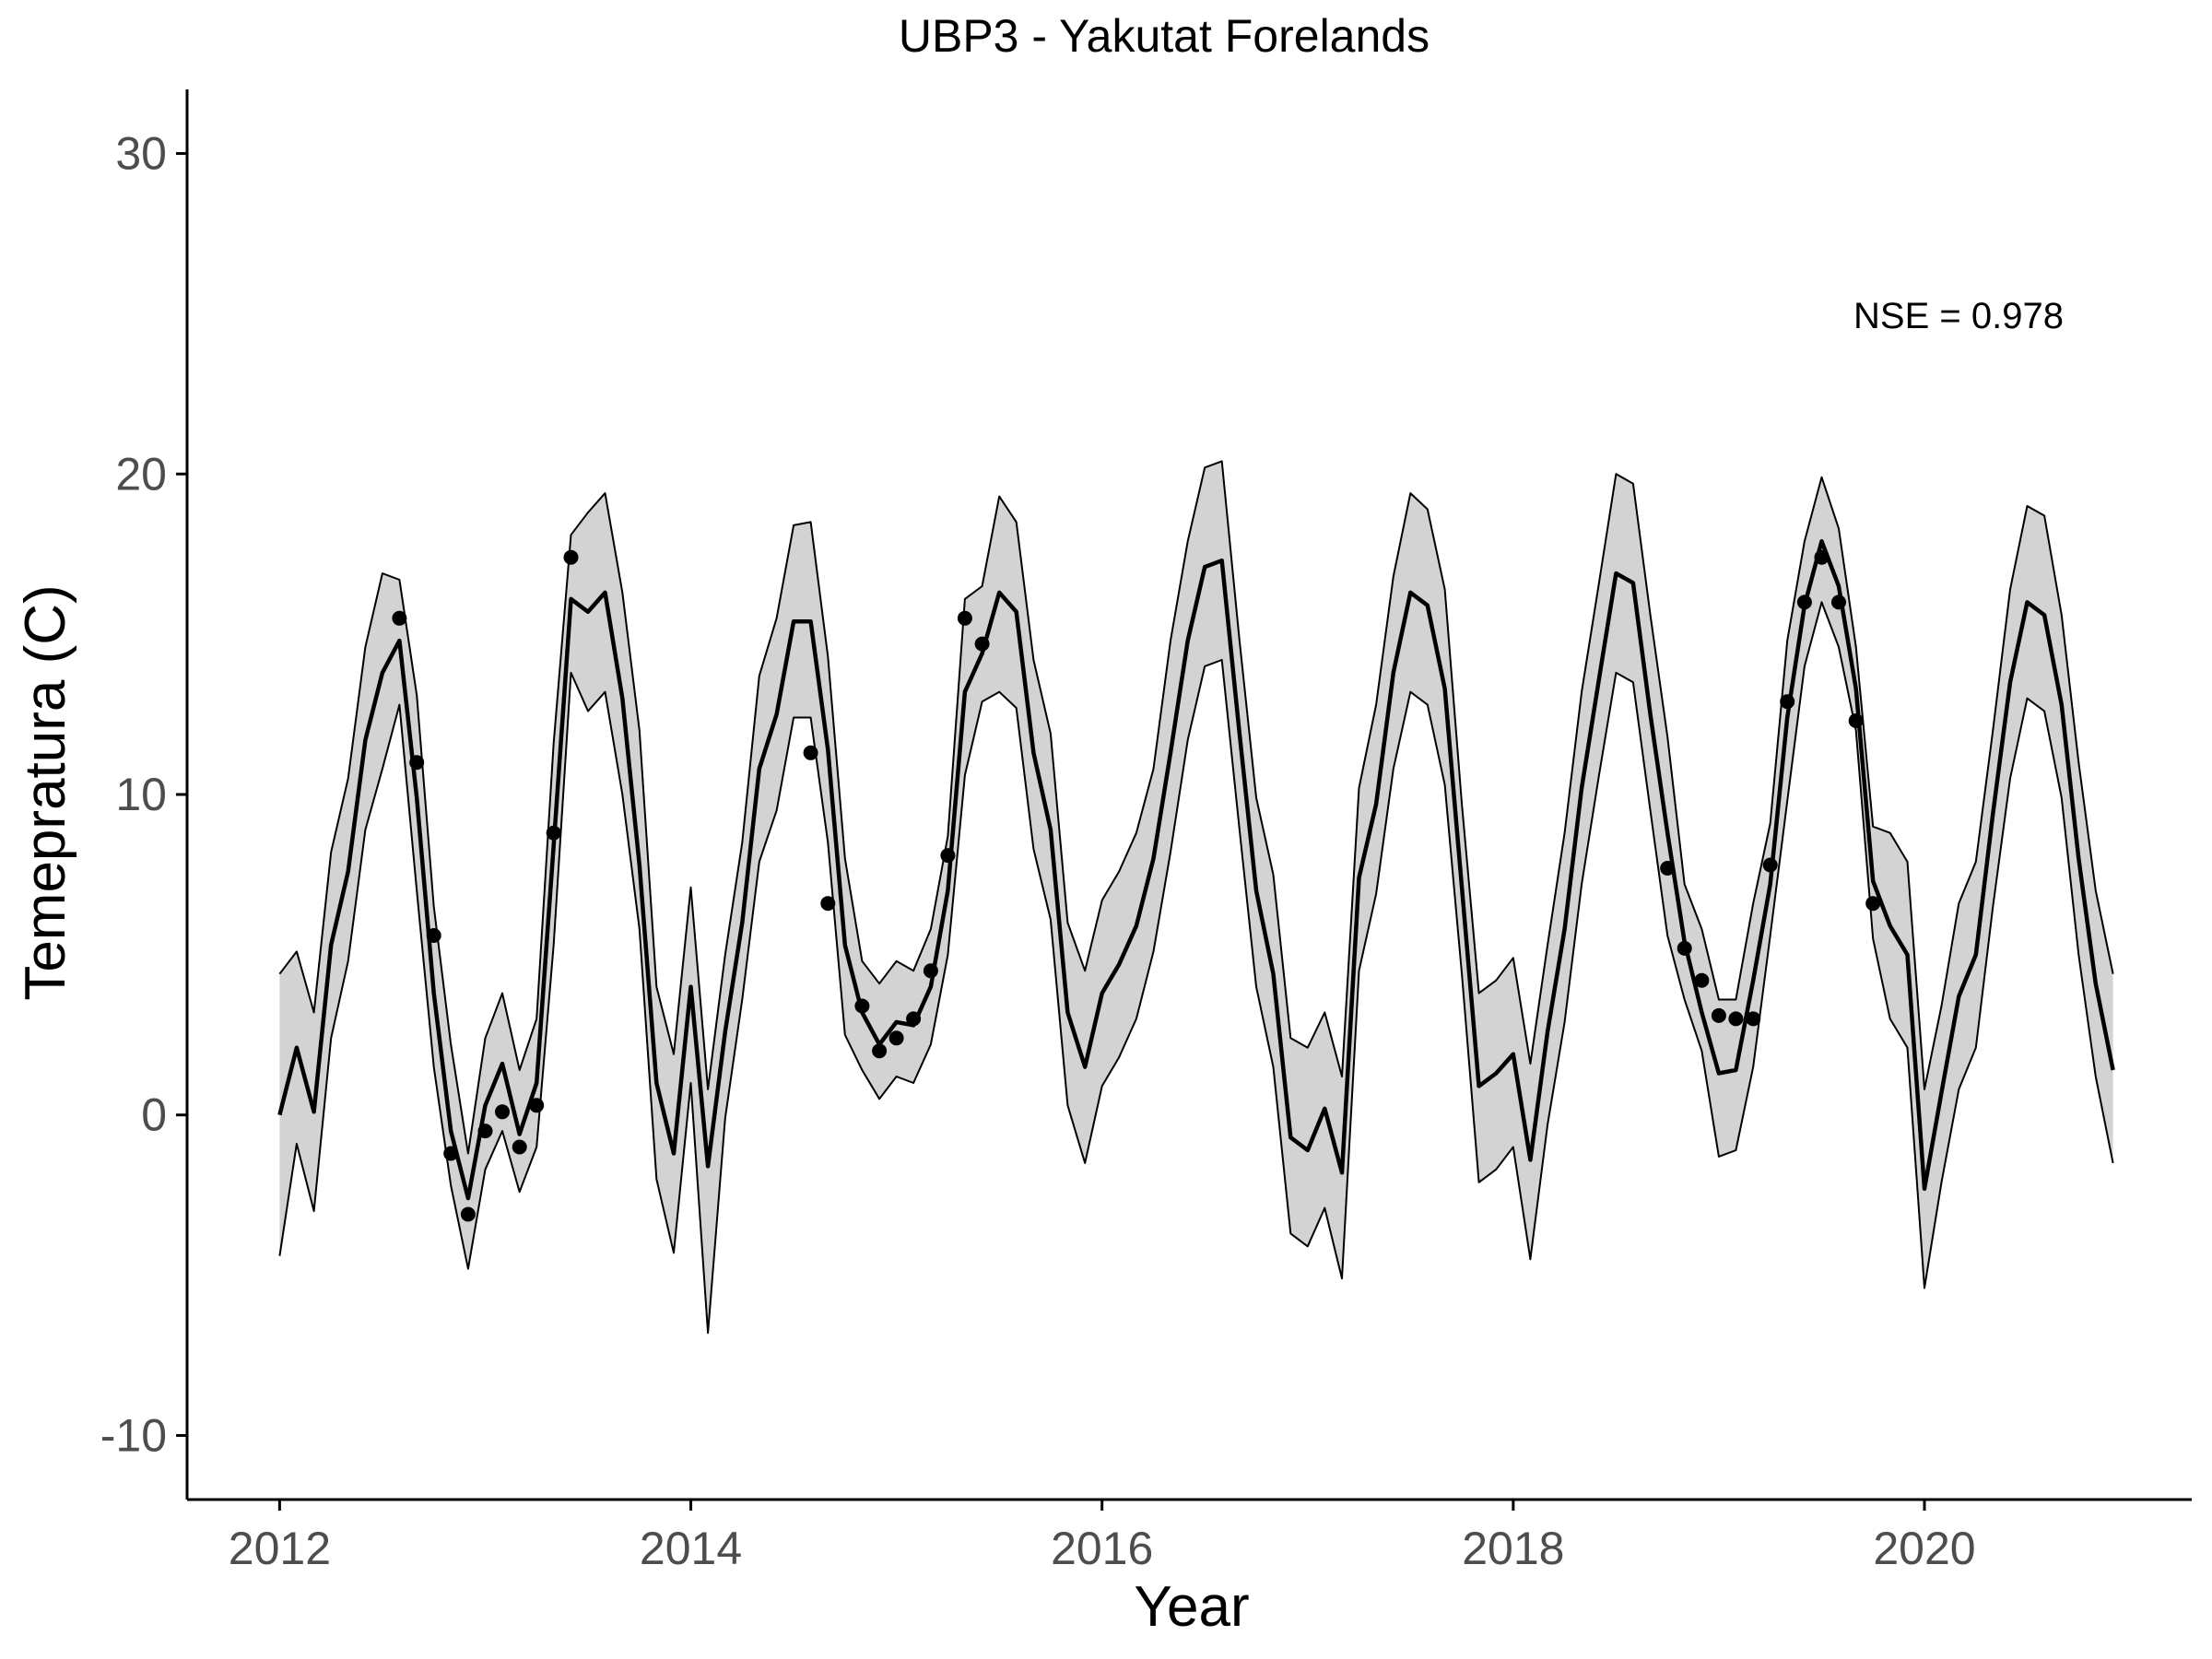 This screenshot has width=2212, height=1659. What do you see at coordinates (141, 474) in the screenshot?
I see `y-tick-label: 20` at bounding box center [141, 474].